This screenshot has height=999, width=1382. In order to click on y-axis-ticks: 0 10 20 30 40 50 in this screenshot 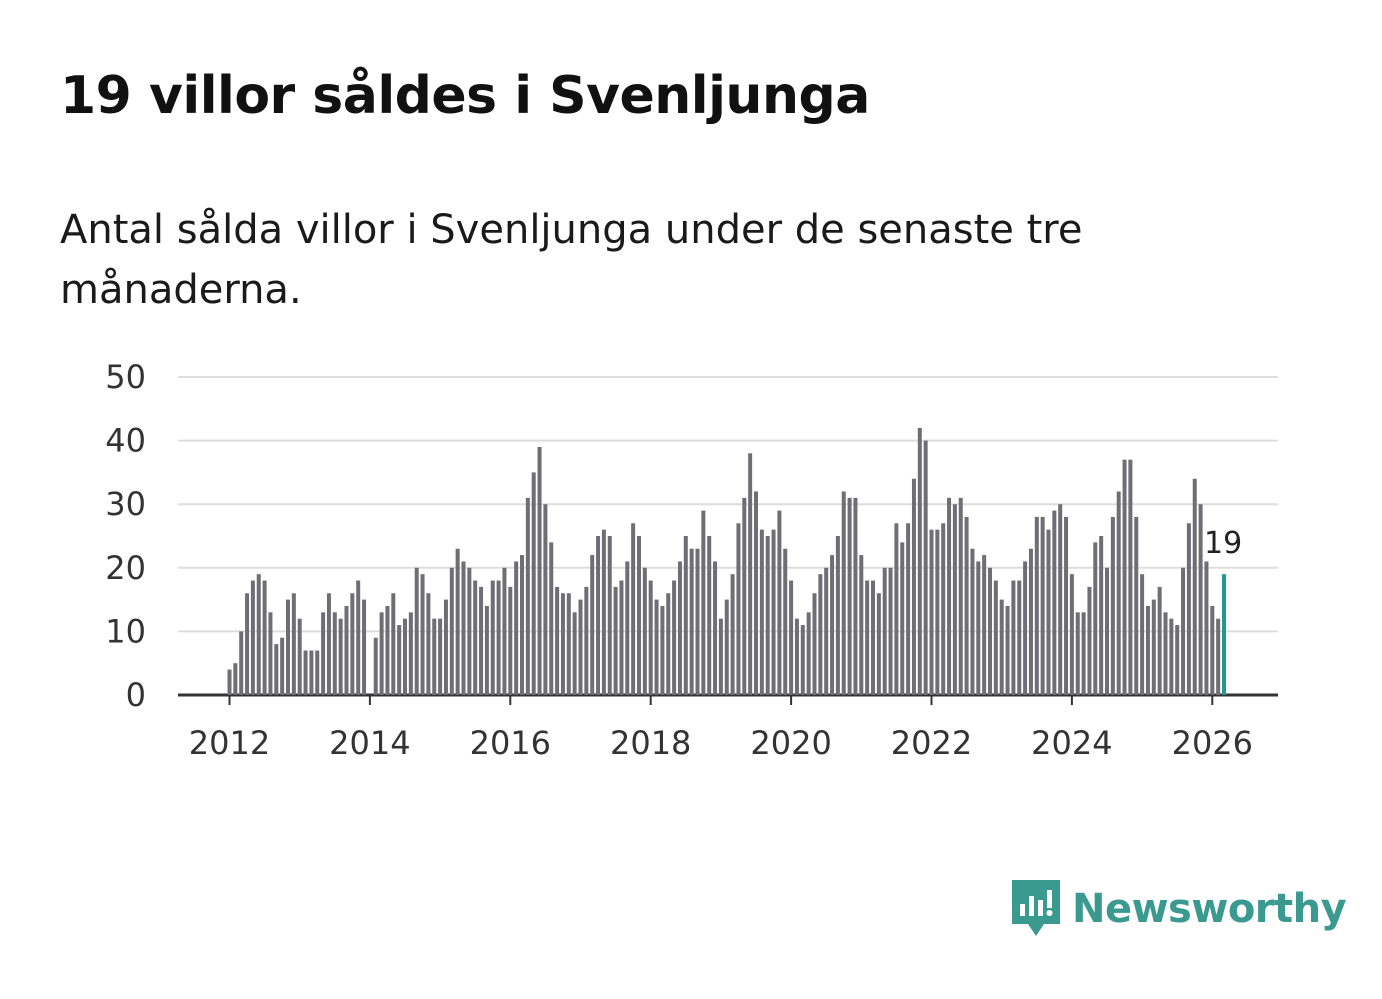, I will do `click(125, 536)`.